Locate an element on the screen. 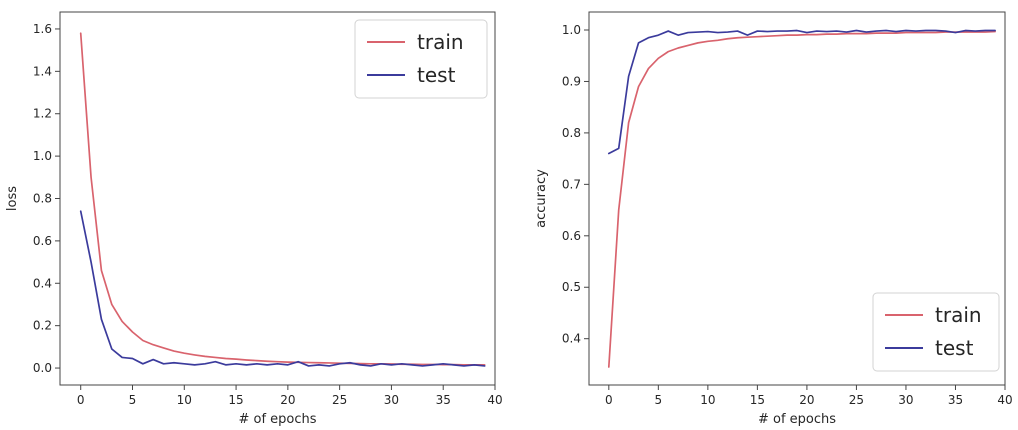 The image size is (1018, 430). y-tick-label: 1.6 is located at coordinates (42, 29).